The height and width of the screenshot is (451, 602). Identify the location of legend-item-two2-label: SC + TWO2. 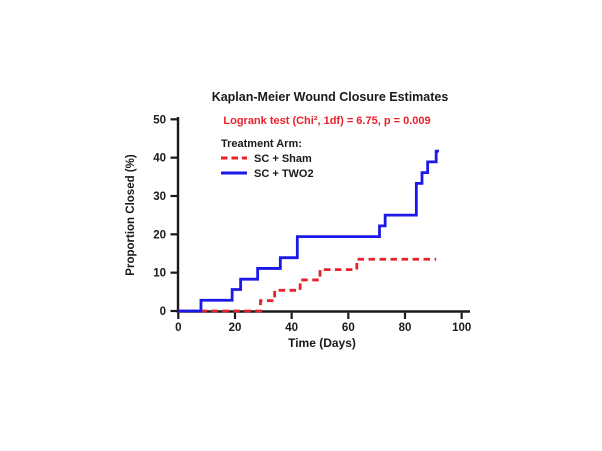
(284, 174).